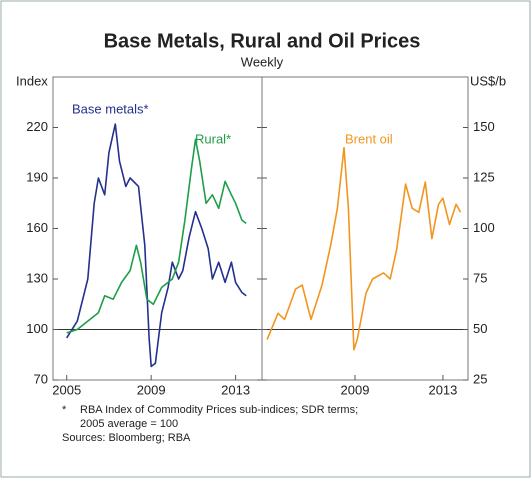 The image size is (531, 478). Describe the element at coordinates (484, 176) in the screenshot. I see `y-tick-label: 125` at that location.